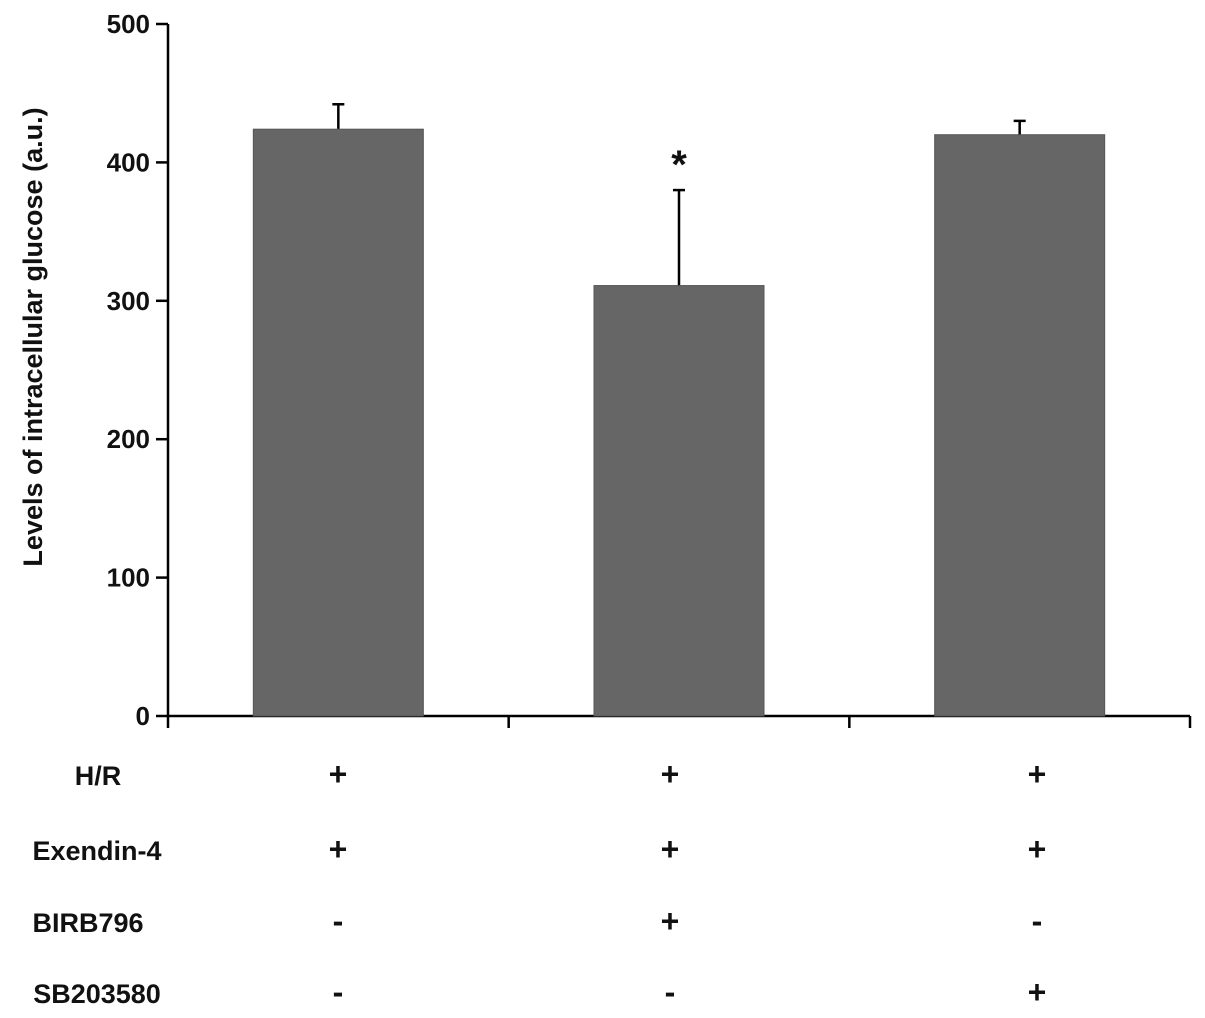 Image resolution: width=1205 pixels, height=1018 pixels. I want to click on condition-label: BIRB796, so click(87, 923).